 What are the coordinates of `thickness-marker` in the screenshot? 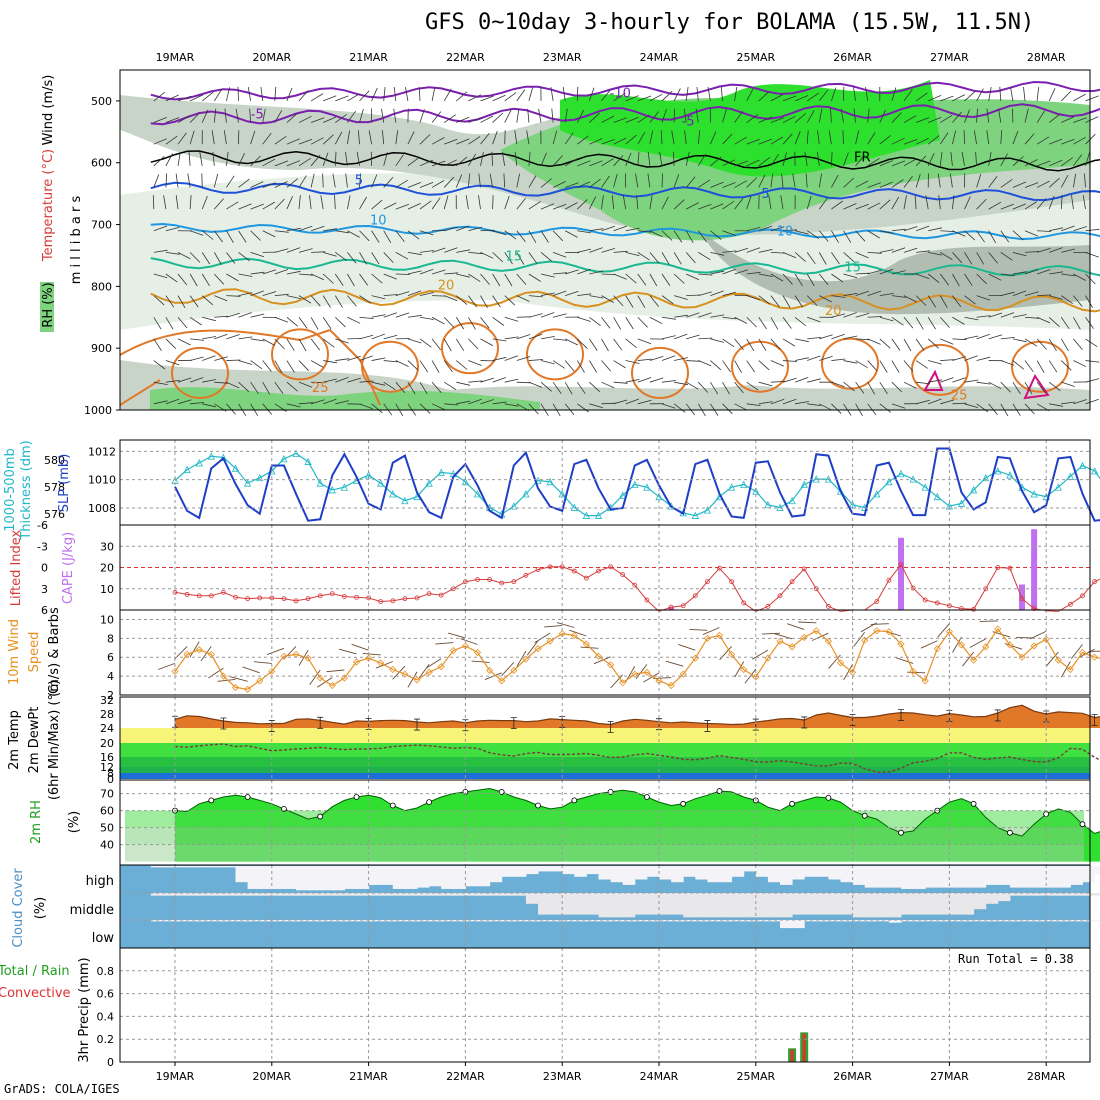 It's located at (780, 507).